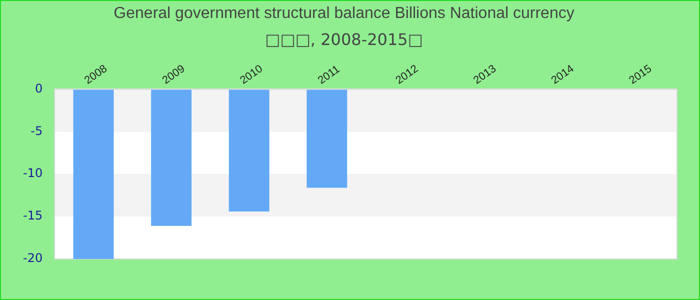  I want to click on y-tick-label: -5, so click(36, 131).